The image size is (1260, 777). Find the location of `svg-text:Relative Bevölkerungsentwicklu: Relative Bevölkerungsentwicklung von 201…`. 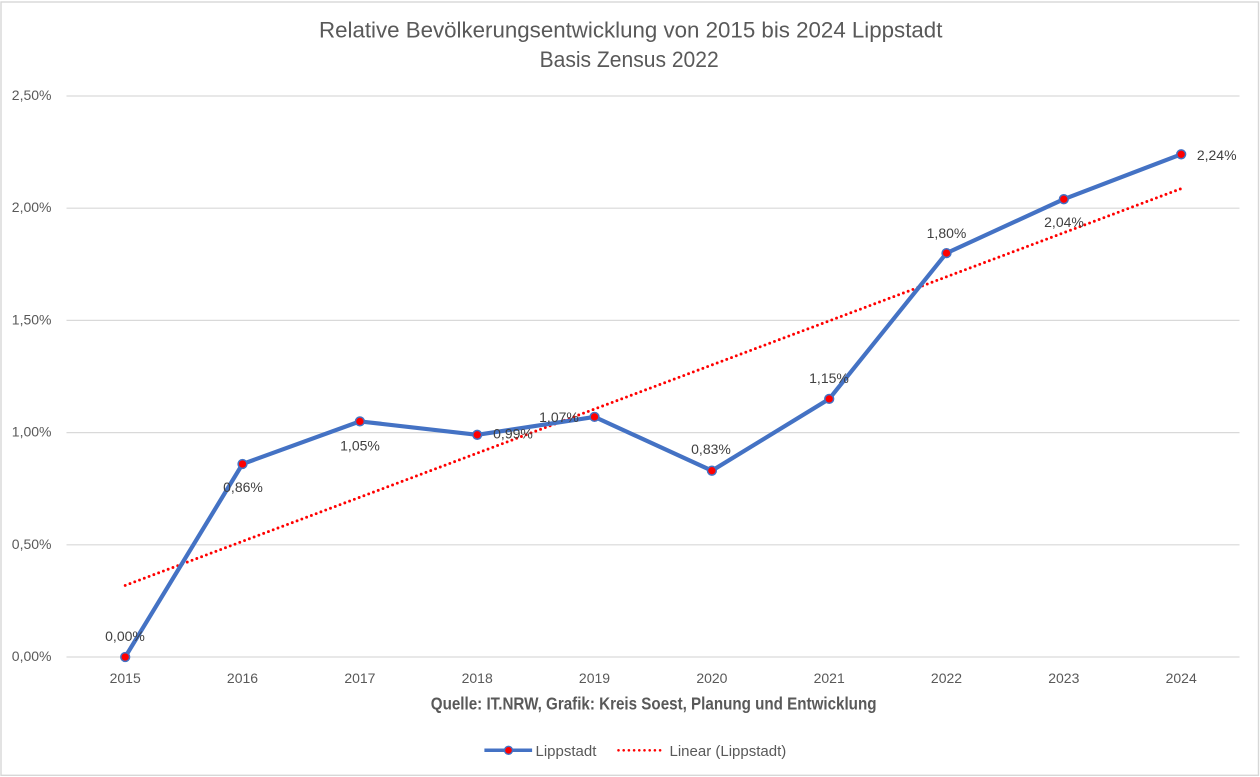

svg-text:Relative Bevölkerungsentwicklu: Relative Bevölkerungsentwicklung von 201… is located at coordinates (631, 29).